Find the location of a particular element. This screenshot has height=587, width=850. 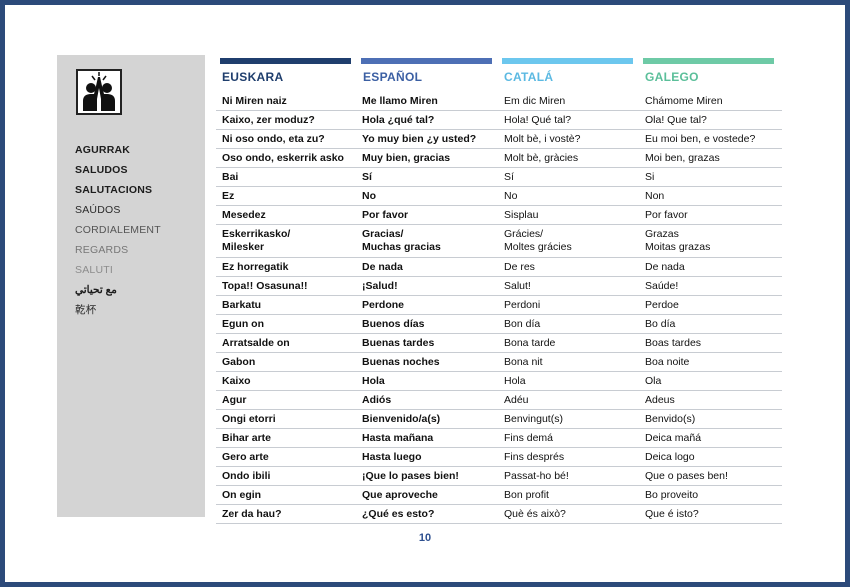

cell-galego: Benvido(s) is located at coordinates (670, 418).